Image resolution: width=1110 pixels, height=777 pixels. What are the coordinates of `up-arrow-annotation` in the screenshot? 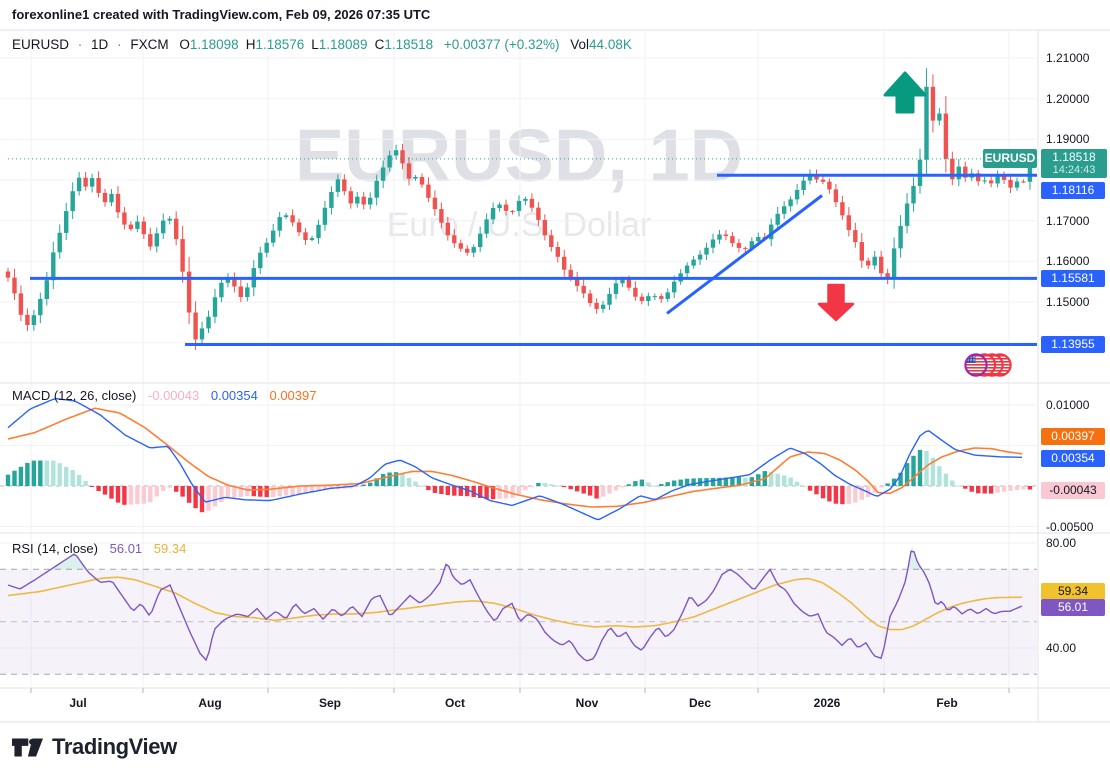 It's located at (905, 92).